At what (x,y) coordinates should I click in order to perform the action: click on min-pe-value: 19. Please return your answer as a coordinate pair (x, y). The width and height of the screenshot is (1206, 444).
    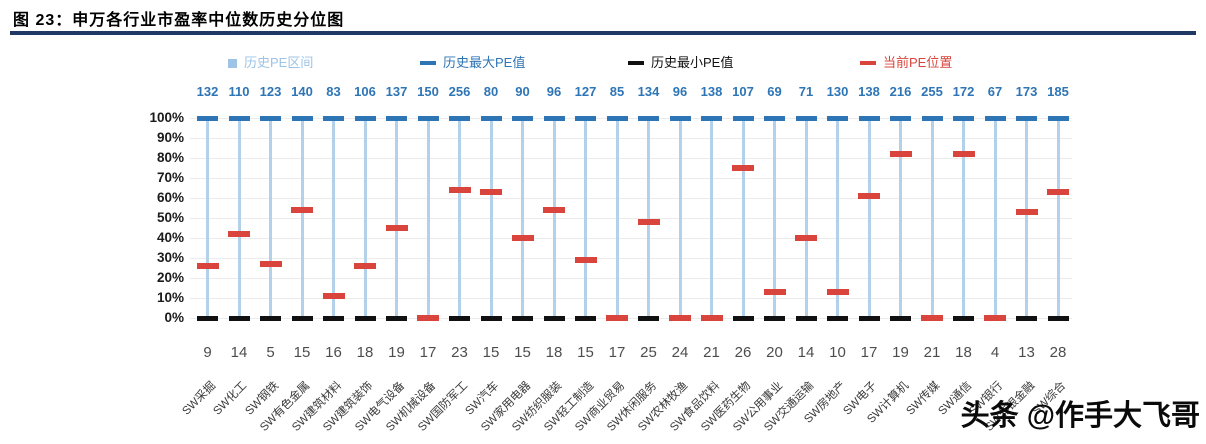
    Looking at the image, I should click on (900, 352).